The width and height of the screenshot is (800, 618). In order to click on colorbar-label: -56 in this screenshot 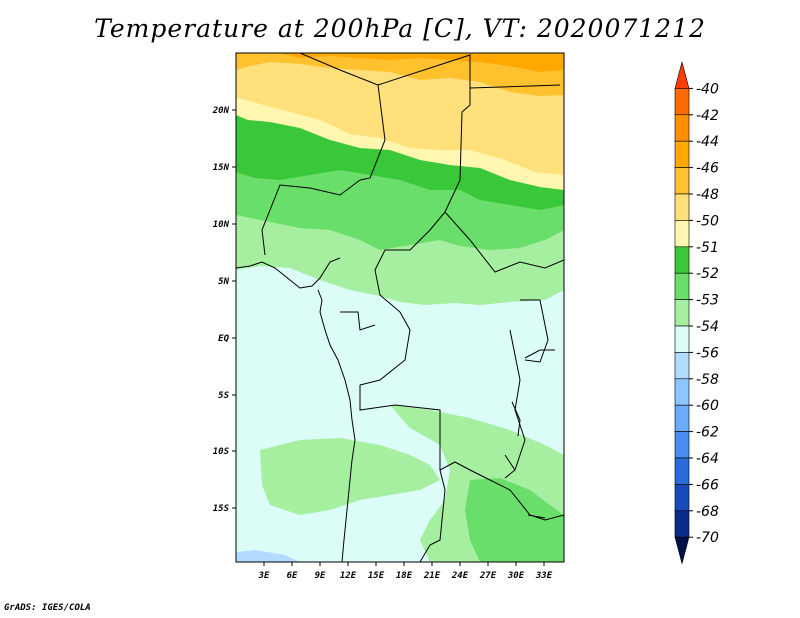, I will do `click(707, 353)`.